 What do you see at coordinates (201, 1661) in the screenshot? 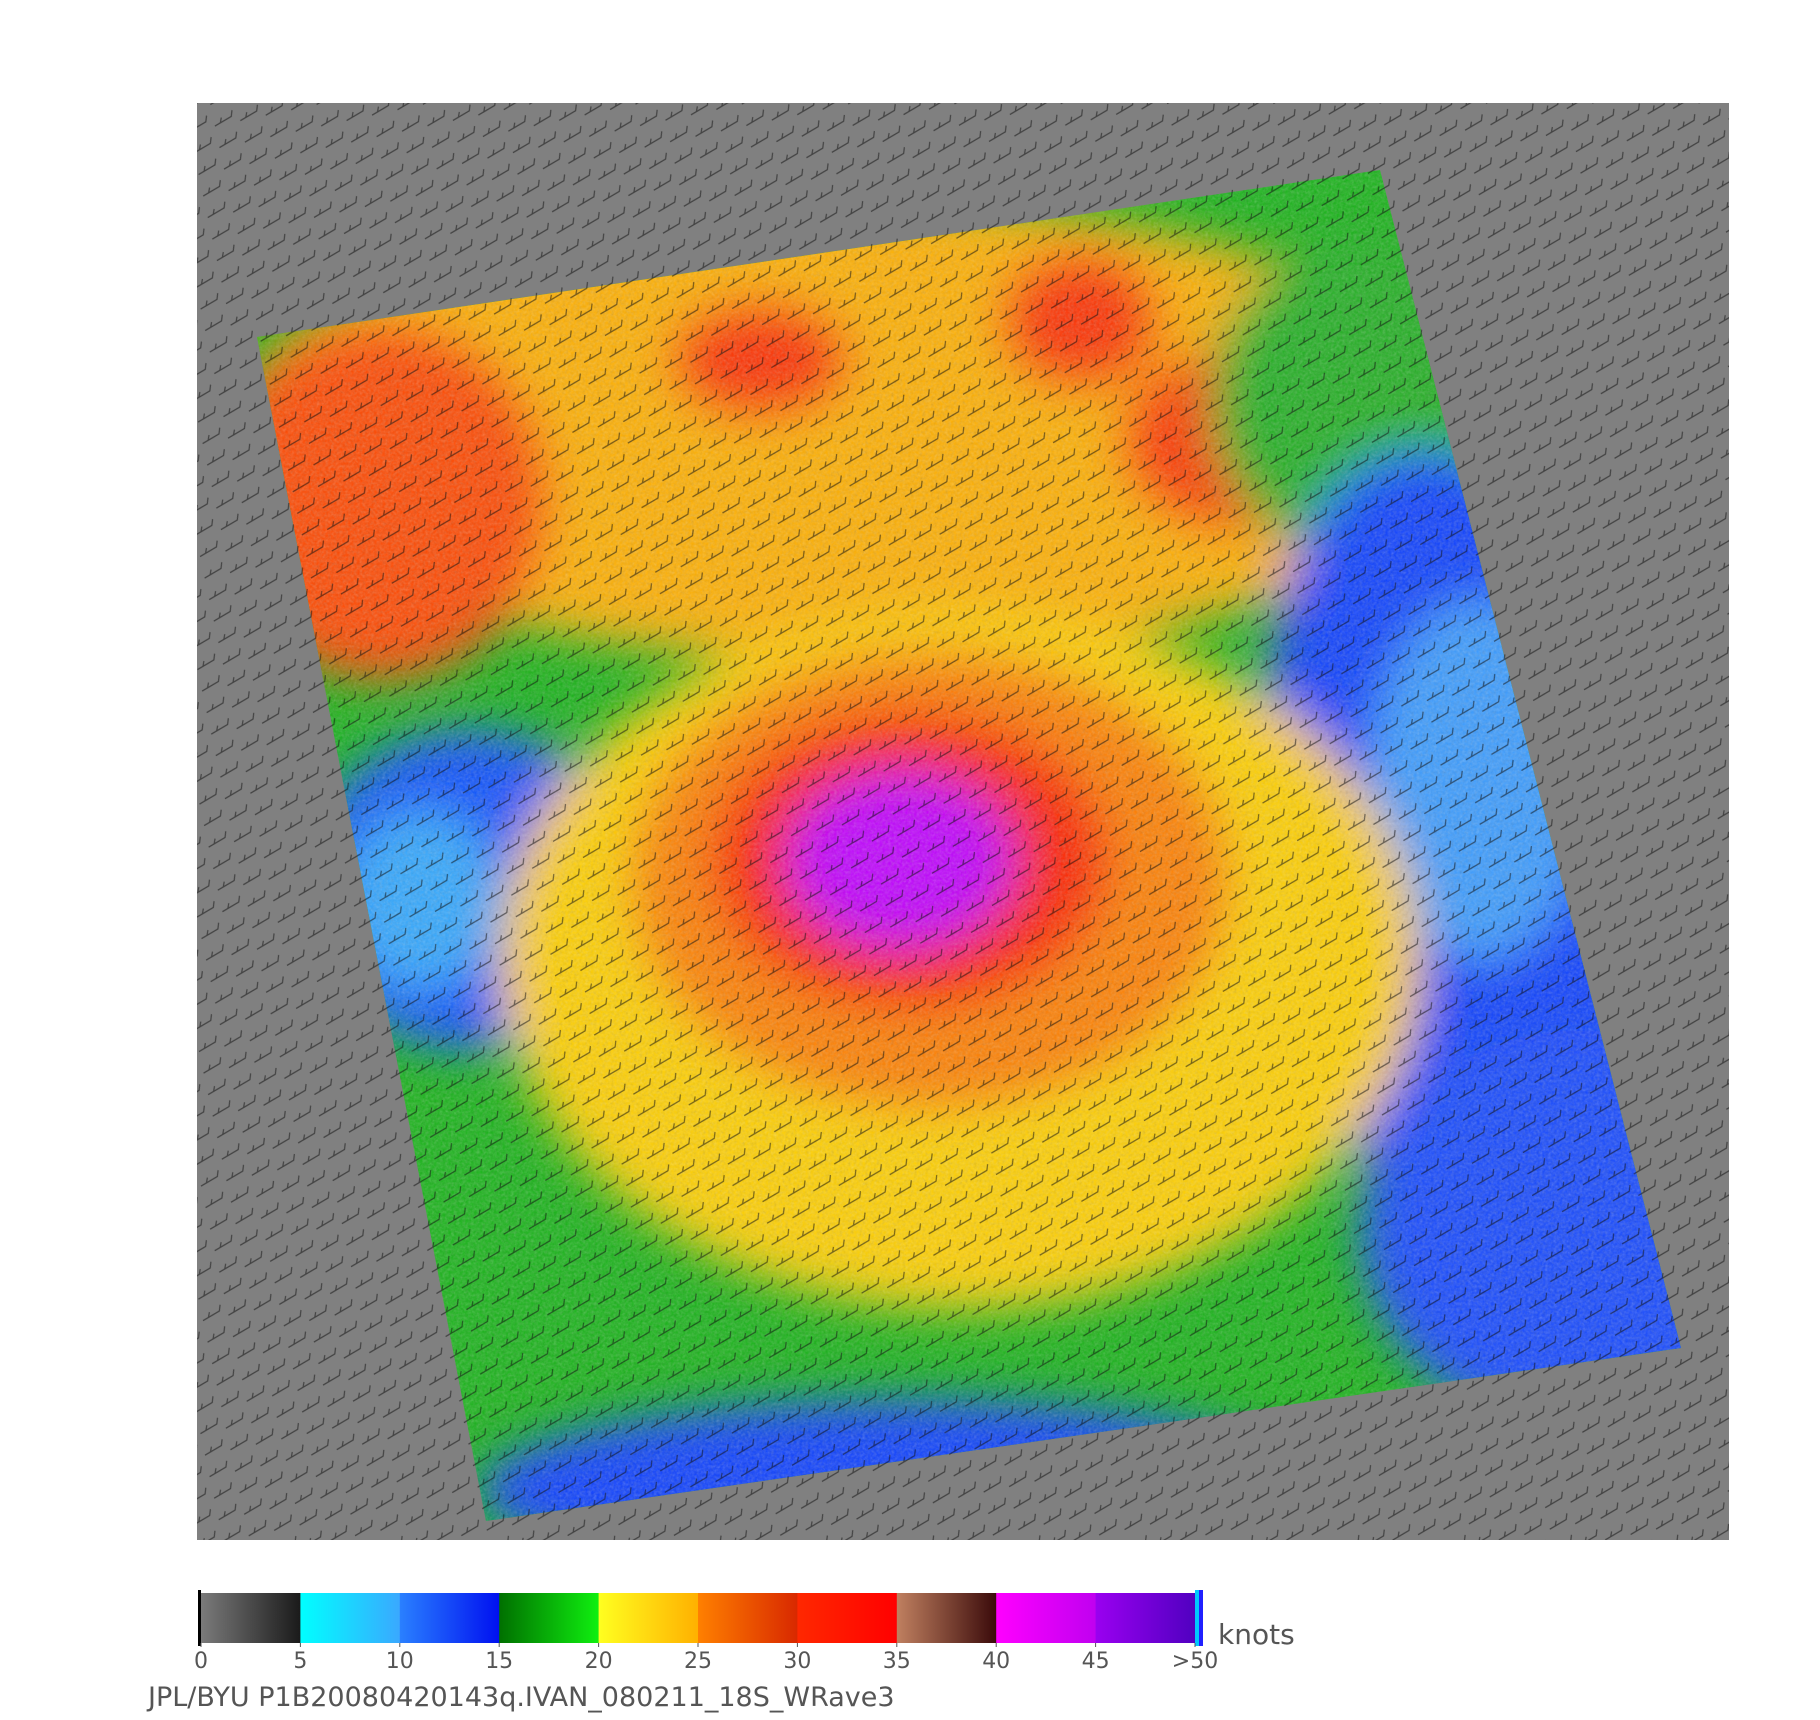
I see `tick-label: 0` at bounding box center [201, 1661].